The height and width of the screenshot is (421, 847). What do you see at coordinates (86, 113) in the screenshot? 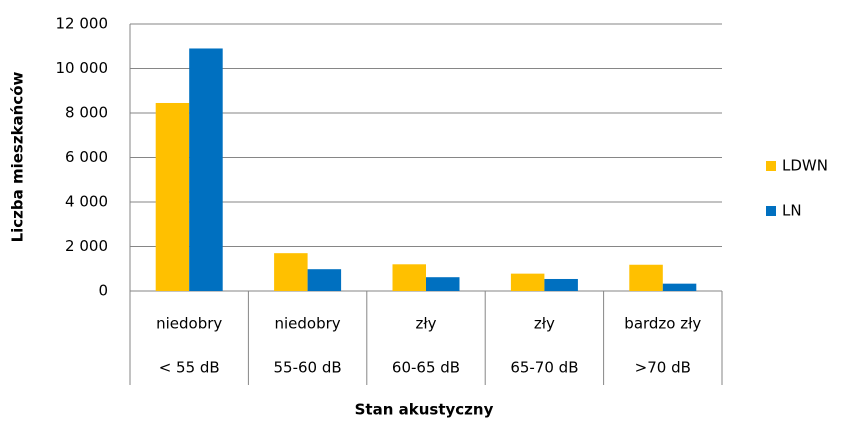
I see `y-tick-label: 8 000` at bounding box center [86, 113].